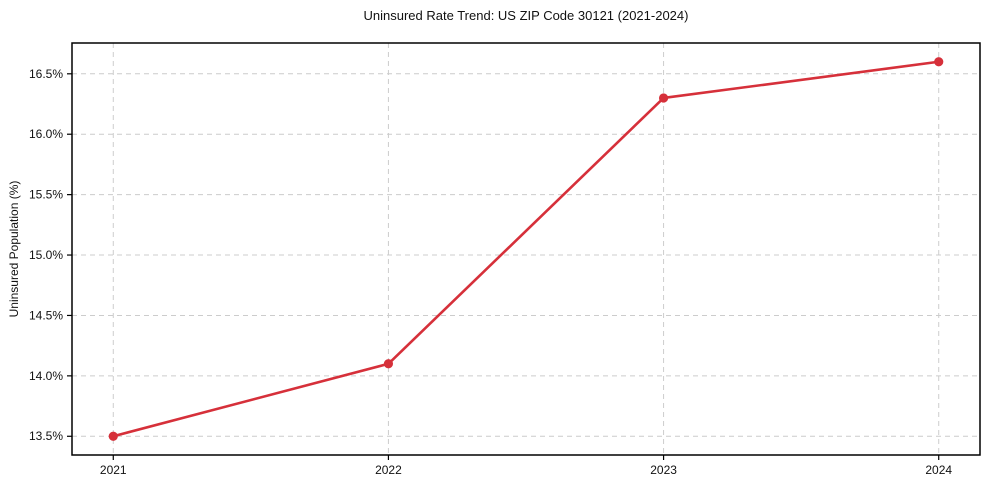 Image resolution: width=989 pixels, height=490 pixels. Describe the element at coordinates (46, 376) in the screenshot. I see `y-tick-label: 14.0%` at that location.